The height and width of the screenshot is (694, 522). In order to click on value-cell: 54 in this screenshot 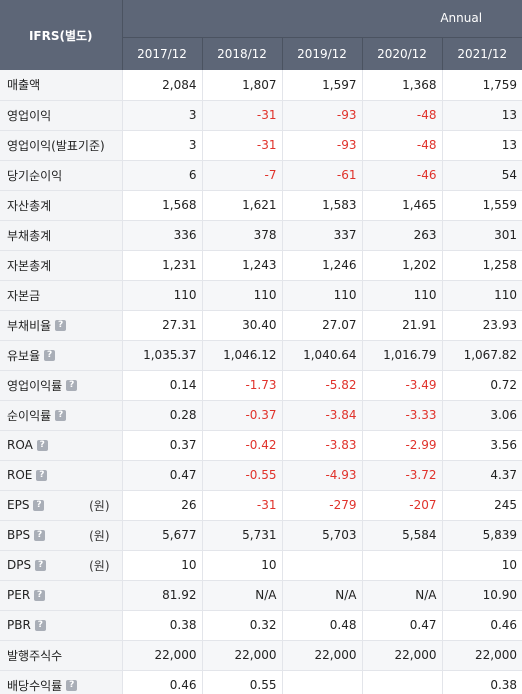, I will do `click(481, 175)`.